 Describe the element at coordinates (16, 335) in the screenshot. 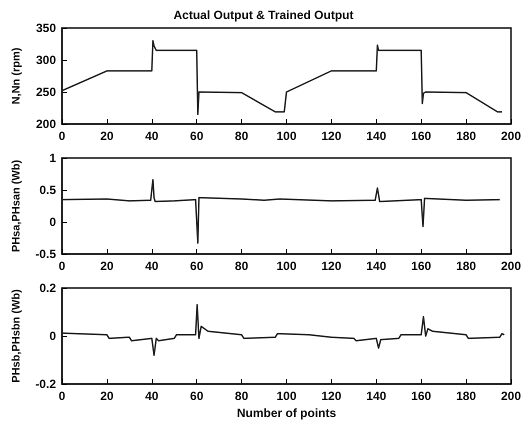

I see `y-axis-title: PHsb,PHsbn (Wb)` at that location.